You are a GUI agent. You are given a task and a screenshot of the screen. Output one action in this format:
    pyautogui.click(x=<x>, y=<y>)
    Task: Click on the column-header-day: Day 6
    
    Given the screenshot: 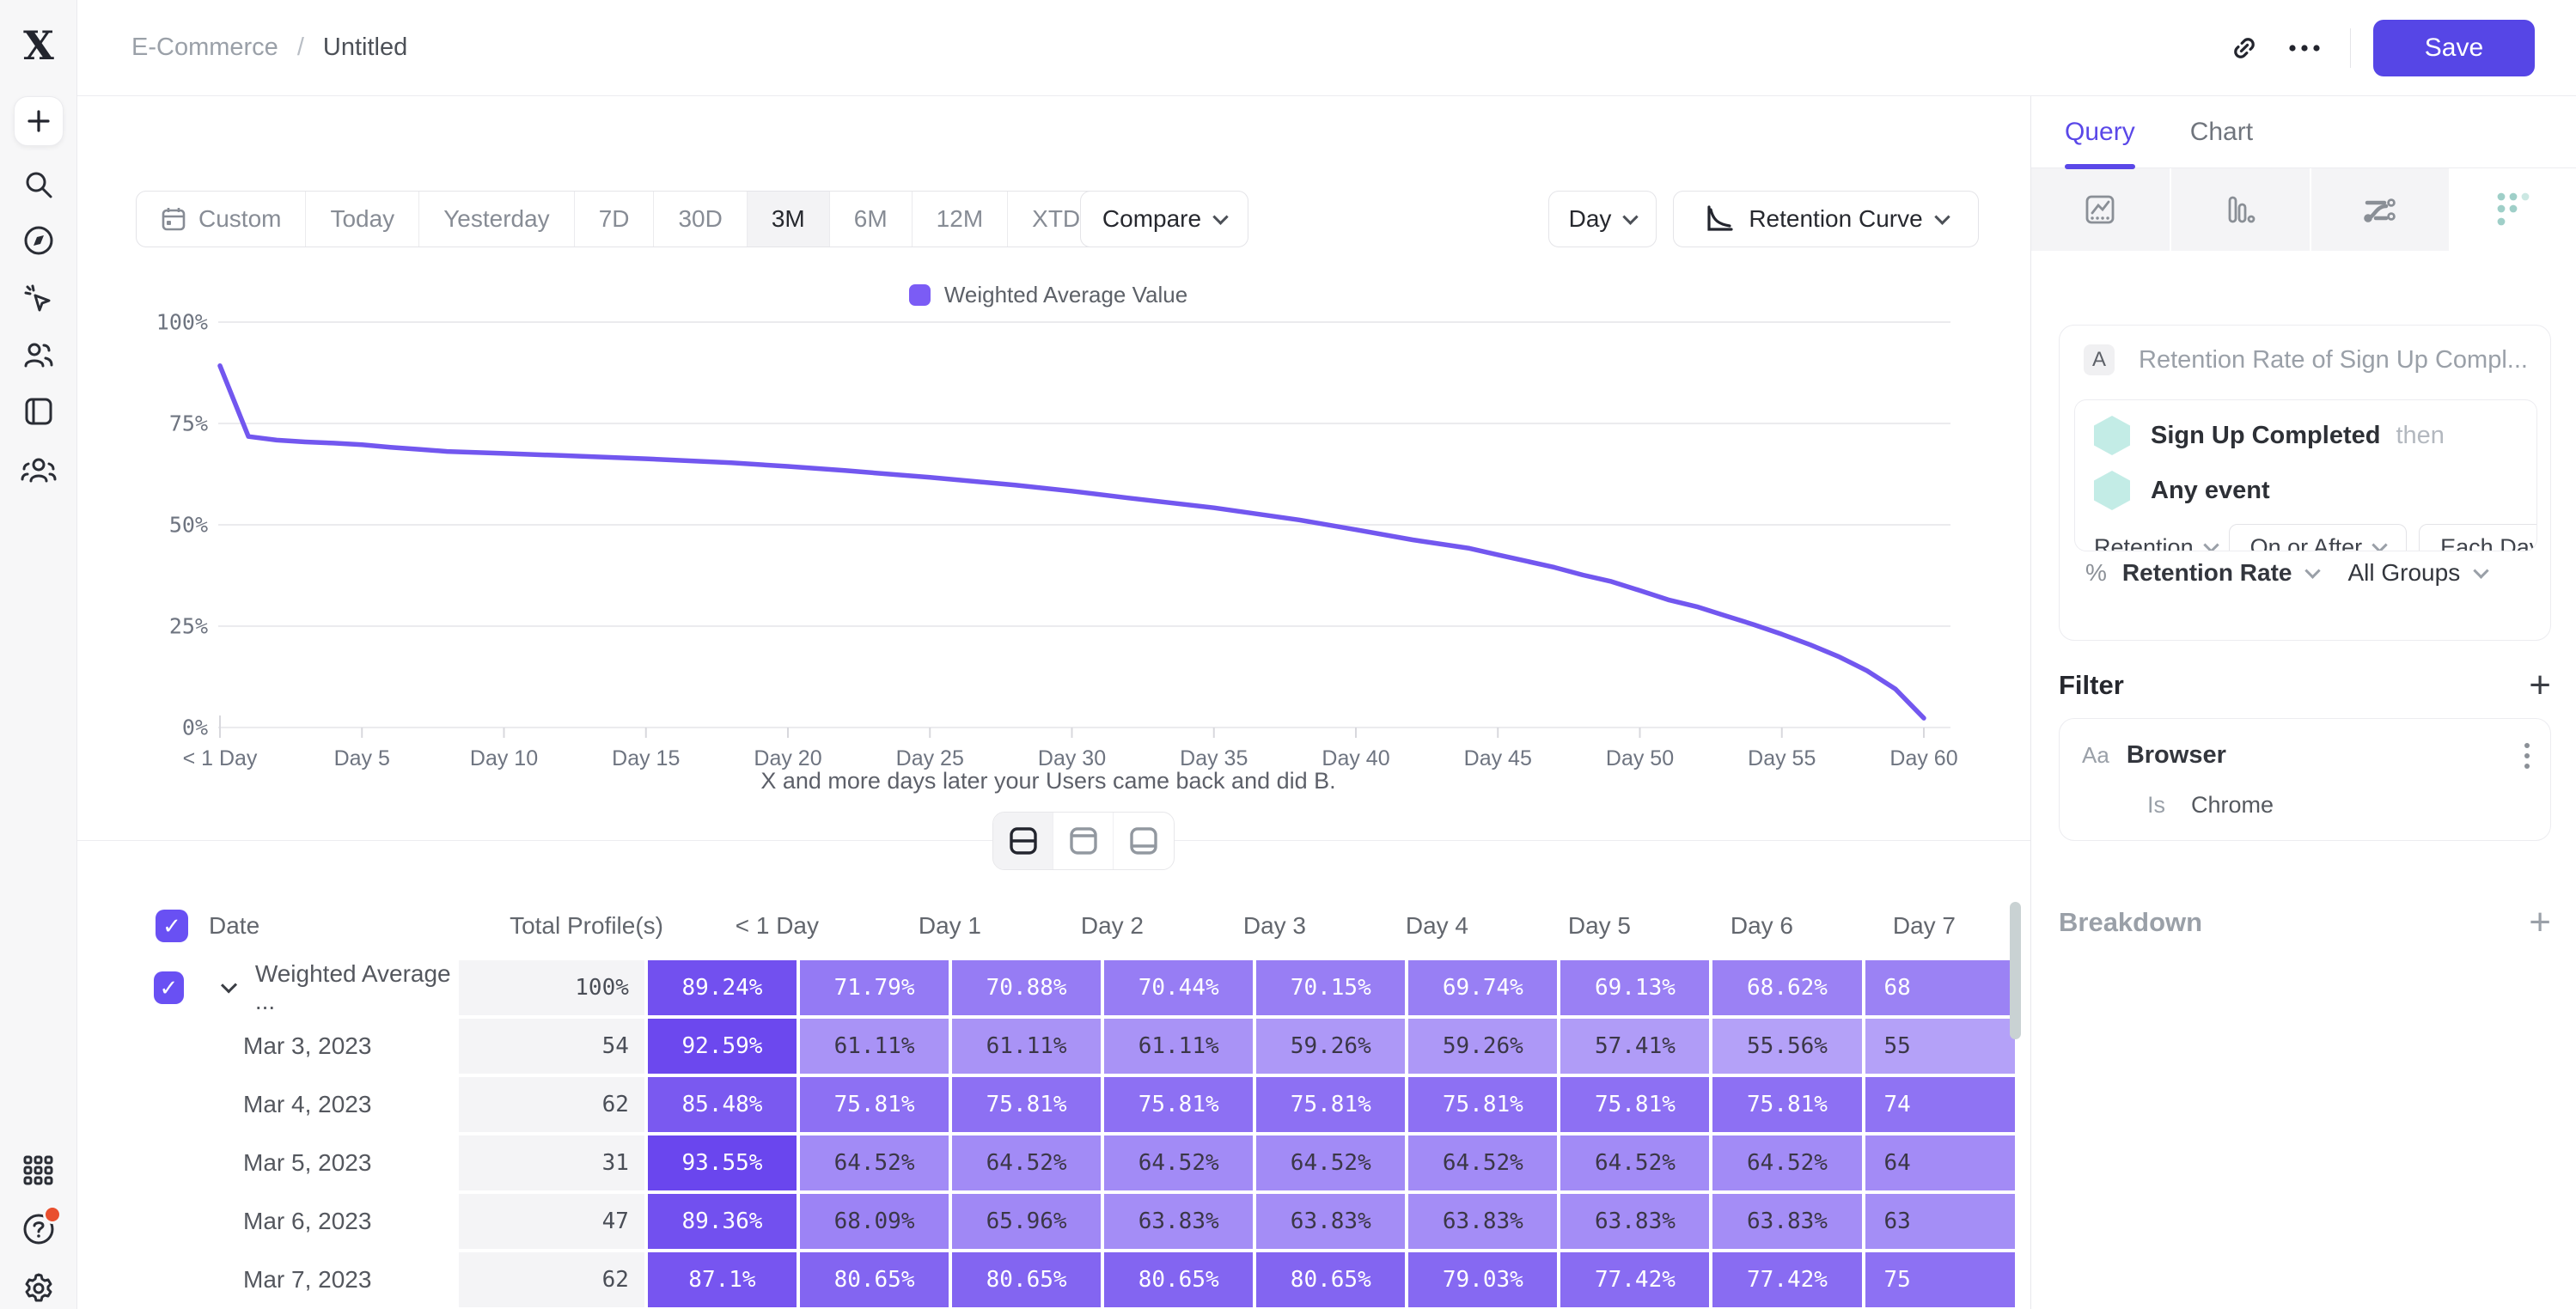 What is the action you would take?
    pyautogui.click(x=1762, y=925)
    